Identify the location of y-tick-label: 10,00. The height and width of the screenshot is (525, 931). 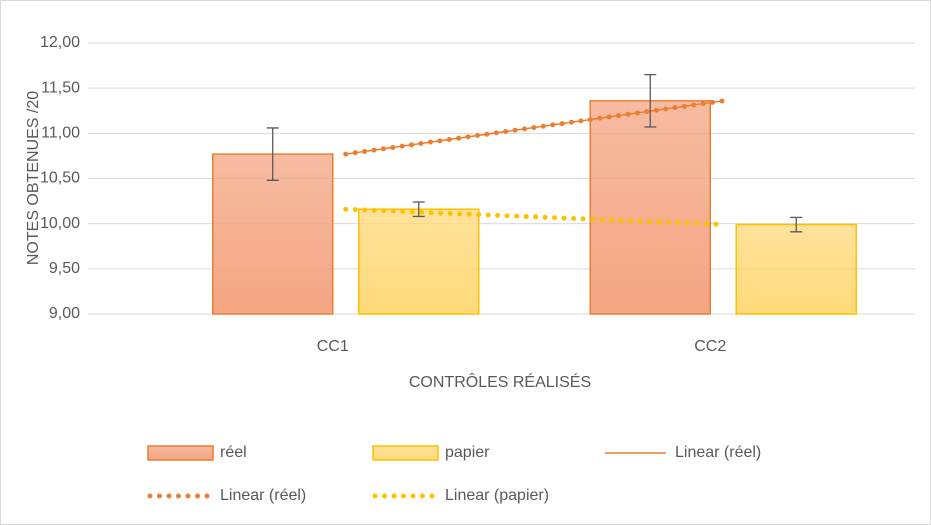
(60, 223).